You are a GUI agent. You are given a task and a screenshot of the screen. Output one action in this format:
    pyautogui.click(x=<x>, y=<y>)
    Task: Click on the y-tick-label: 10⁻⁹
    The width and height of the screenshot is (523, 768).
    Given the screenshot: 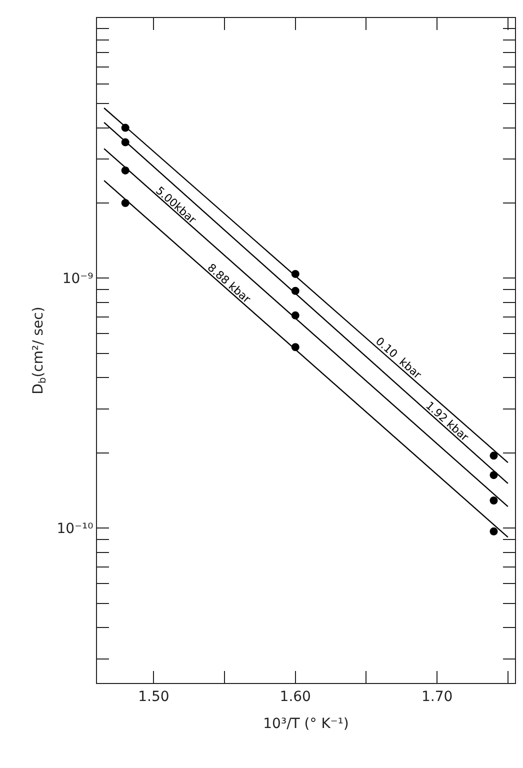 What is the action you would take?
    pyautogui.click(x=78, y=279)
    